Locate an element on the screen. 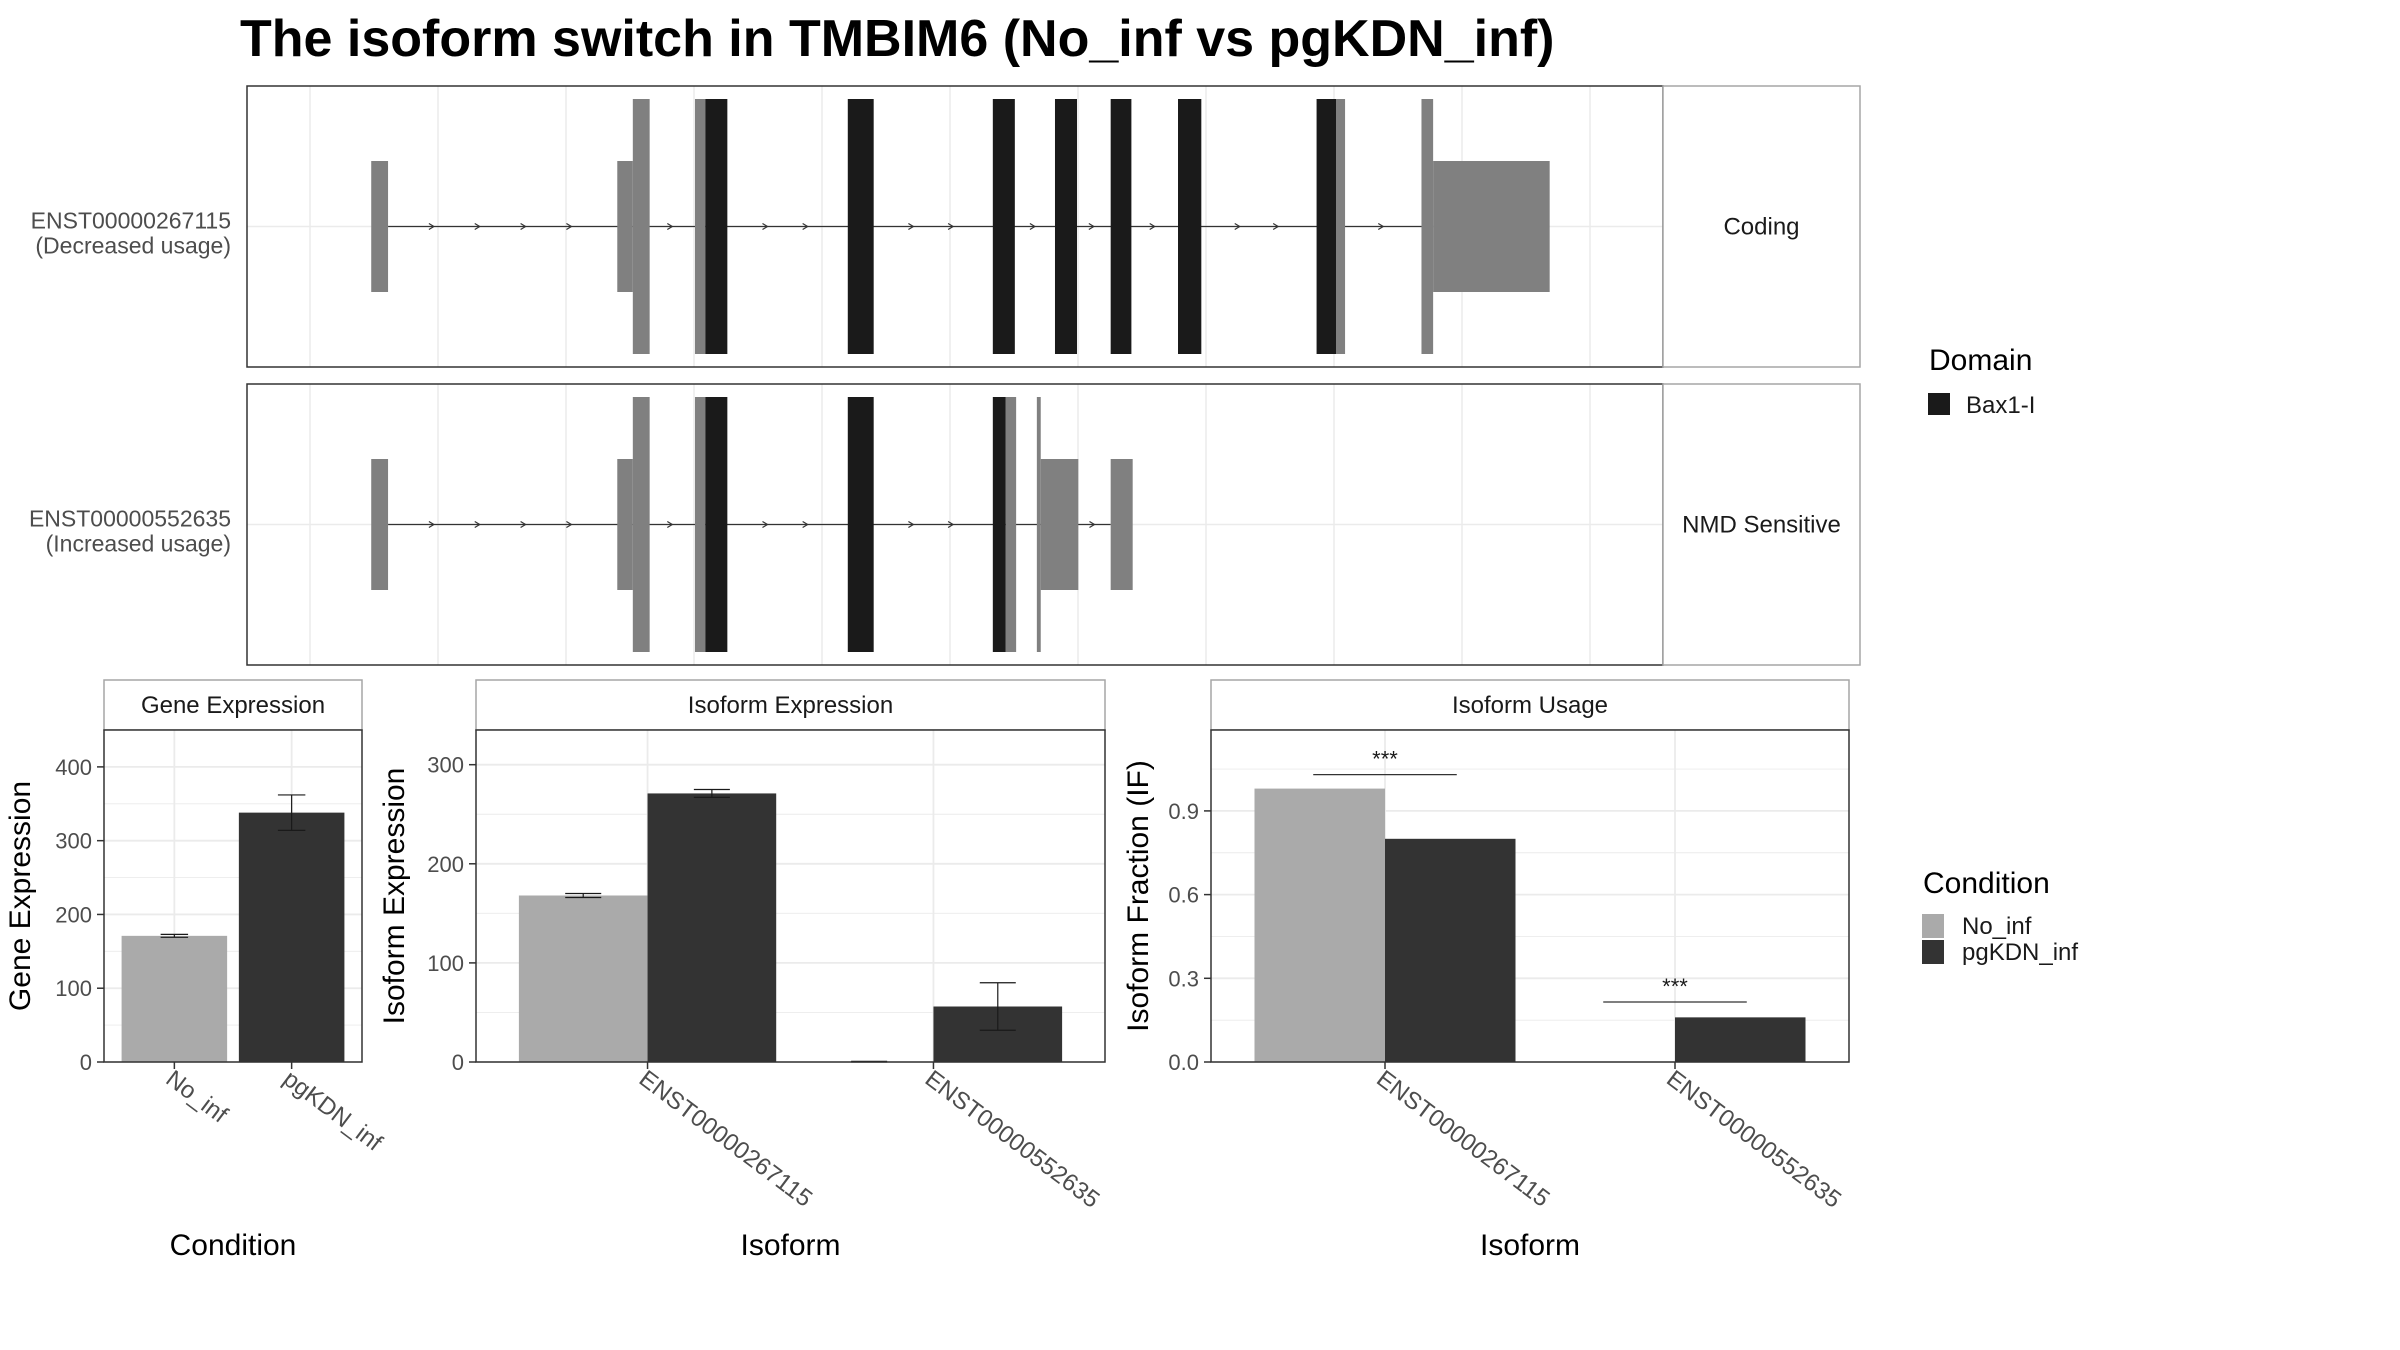 Image resolution: width=2400 pixels, height=1350 pixels. transcript-id-label: ENST00000552635 is located at coordinates (130, 519).